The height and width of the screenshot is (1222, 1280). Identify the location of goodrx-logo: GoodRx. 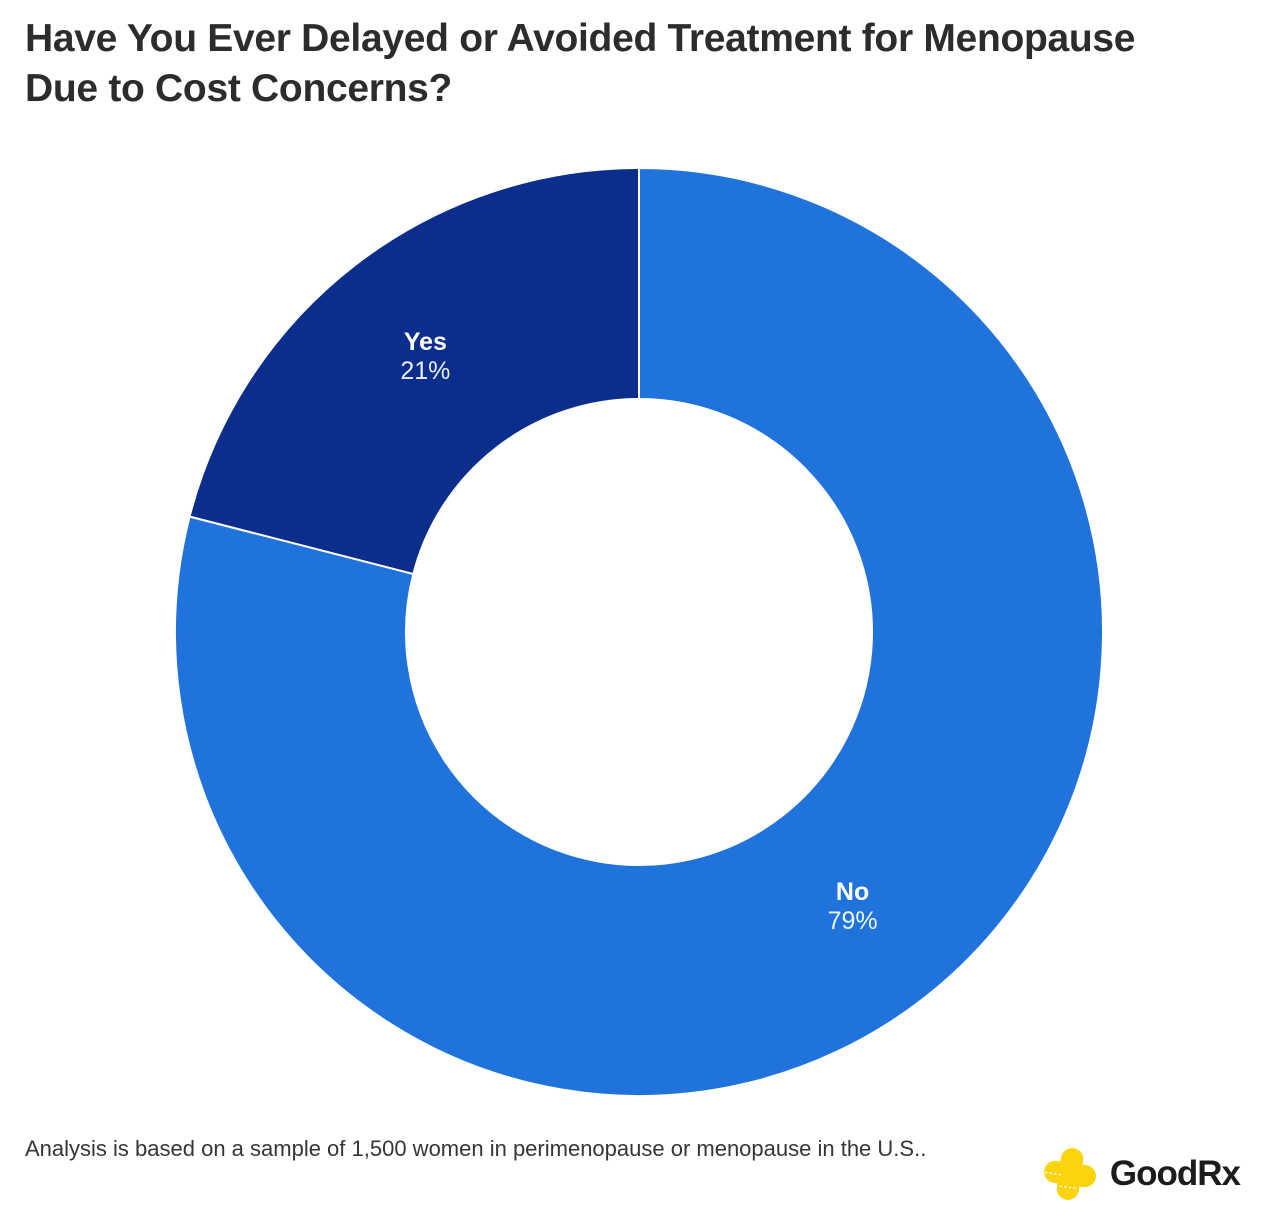
(1141, 1174).